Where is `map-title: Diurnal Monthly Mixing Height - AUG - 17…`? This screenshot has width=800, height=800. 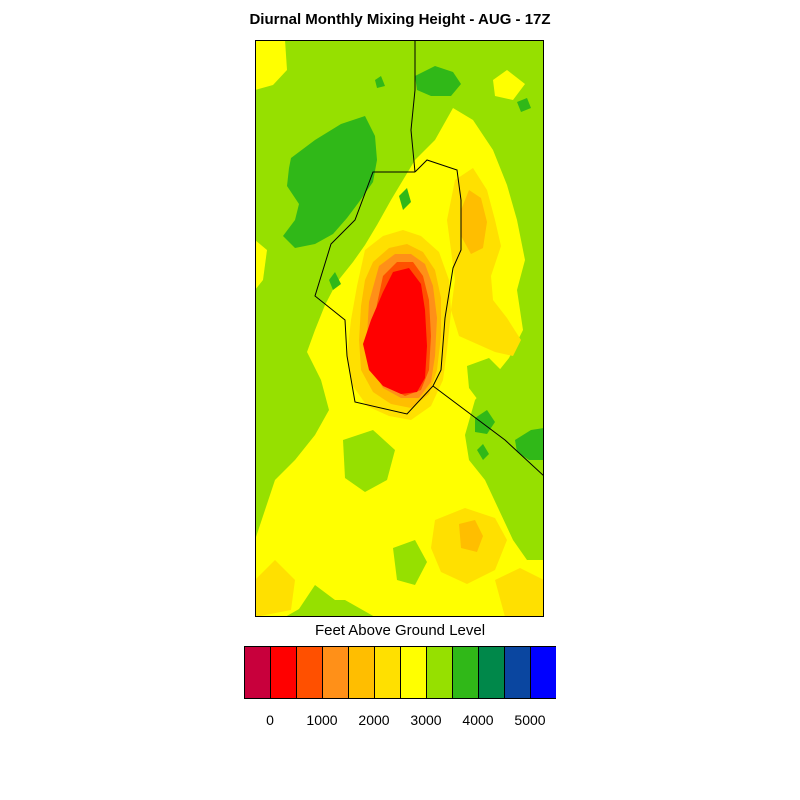 map-title: Diurnal Monthly Mixing Height - AUG - 17… is located at coordinates (400, 19).